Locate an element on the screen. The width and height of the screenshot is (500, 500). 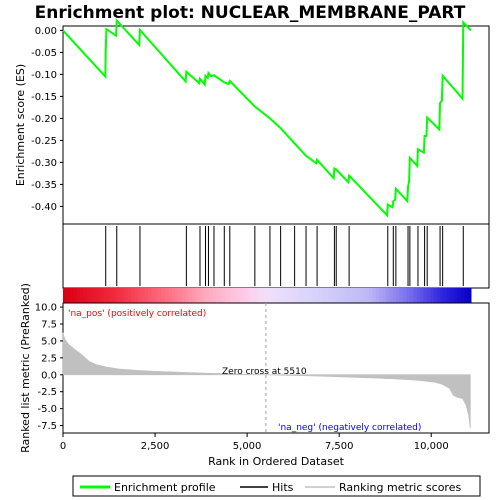
legend-hits-label: Hits is located at coordinates (283, 487).